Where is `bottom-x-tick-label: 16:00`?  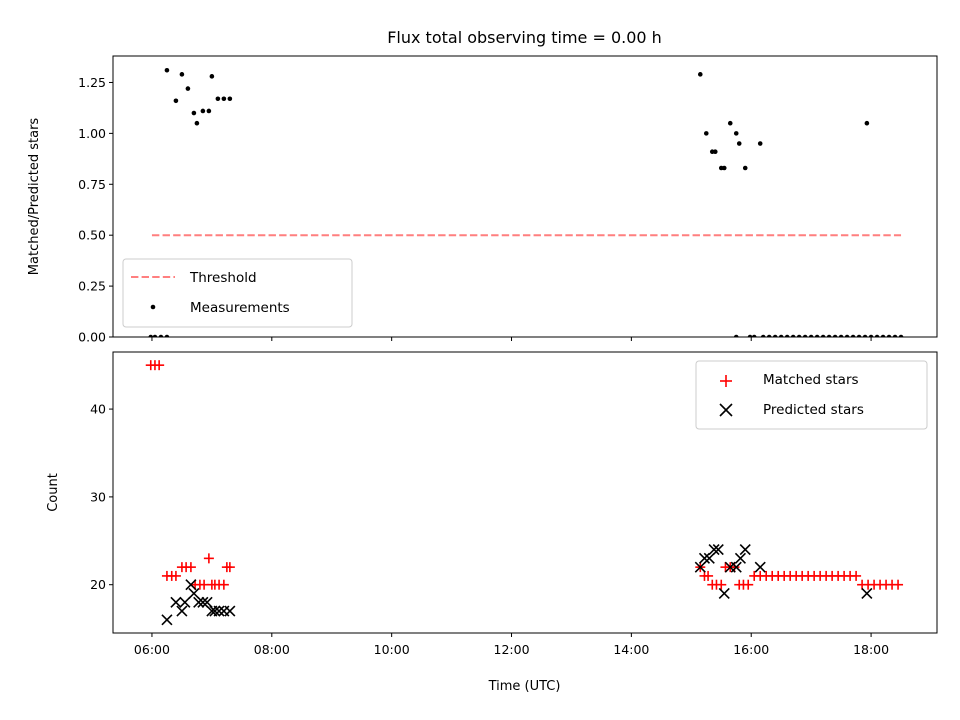
bottom-x-tick-label: 16:00 is located at coordinates (751, 649).